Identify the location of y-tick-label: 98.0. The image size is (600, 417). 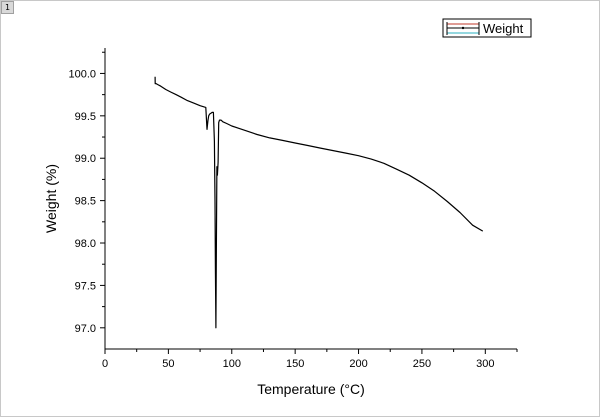
(85, 244).